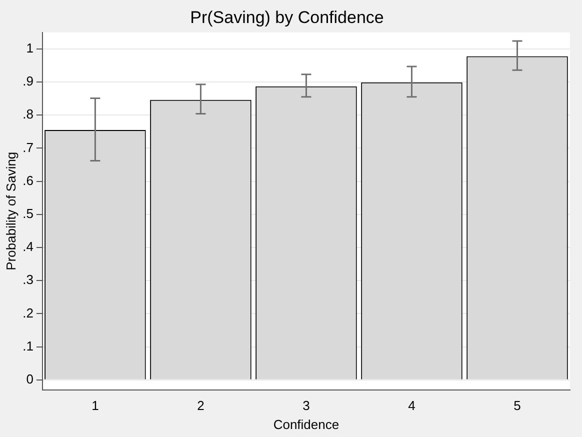 This screenshot has height=437, width=582. Describe the element at coordinates (28, 346) in the screenshot. I see `y-tick-label: .1` at that location.